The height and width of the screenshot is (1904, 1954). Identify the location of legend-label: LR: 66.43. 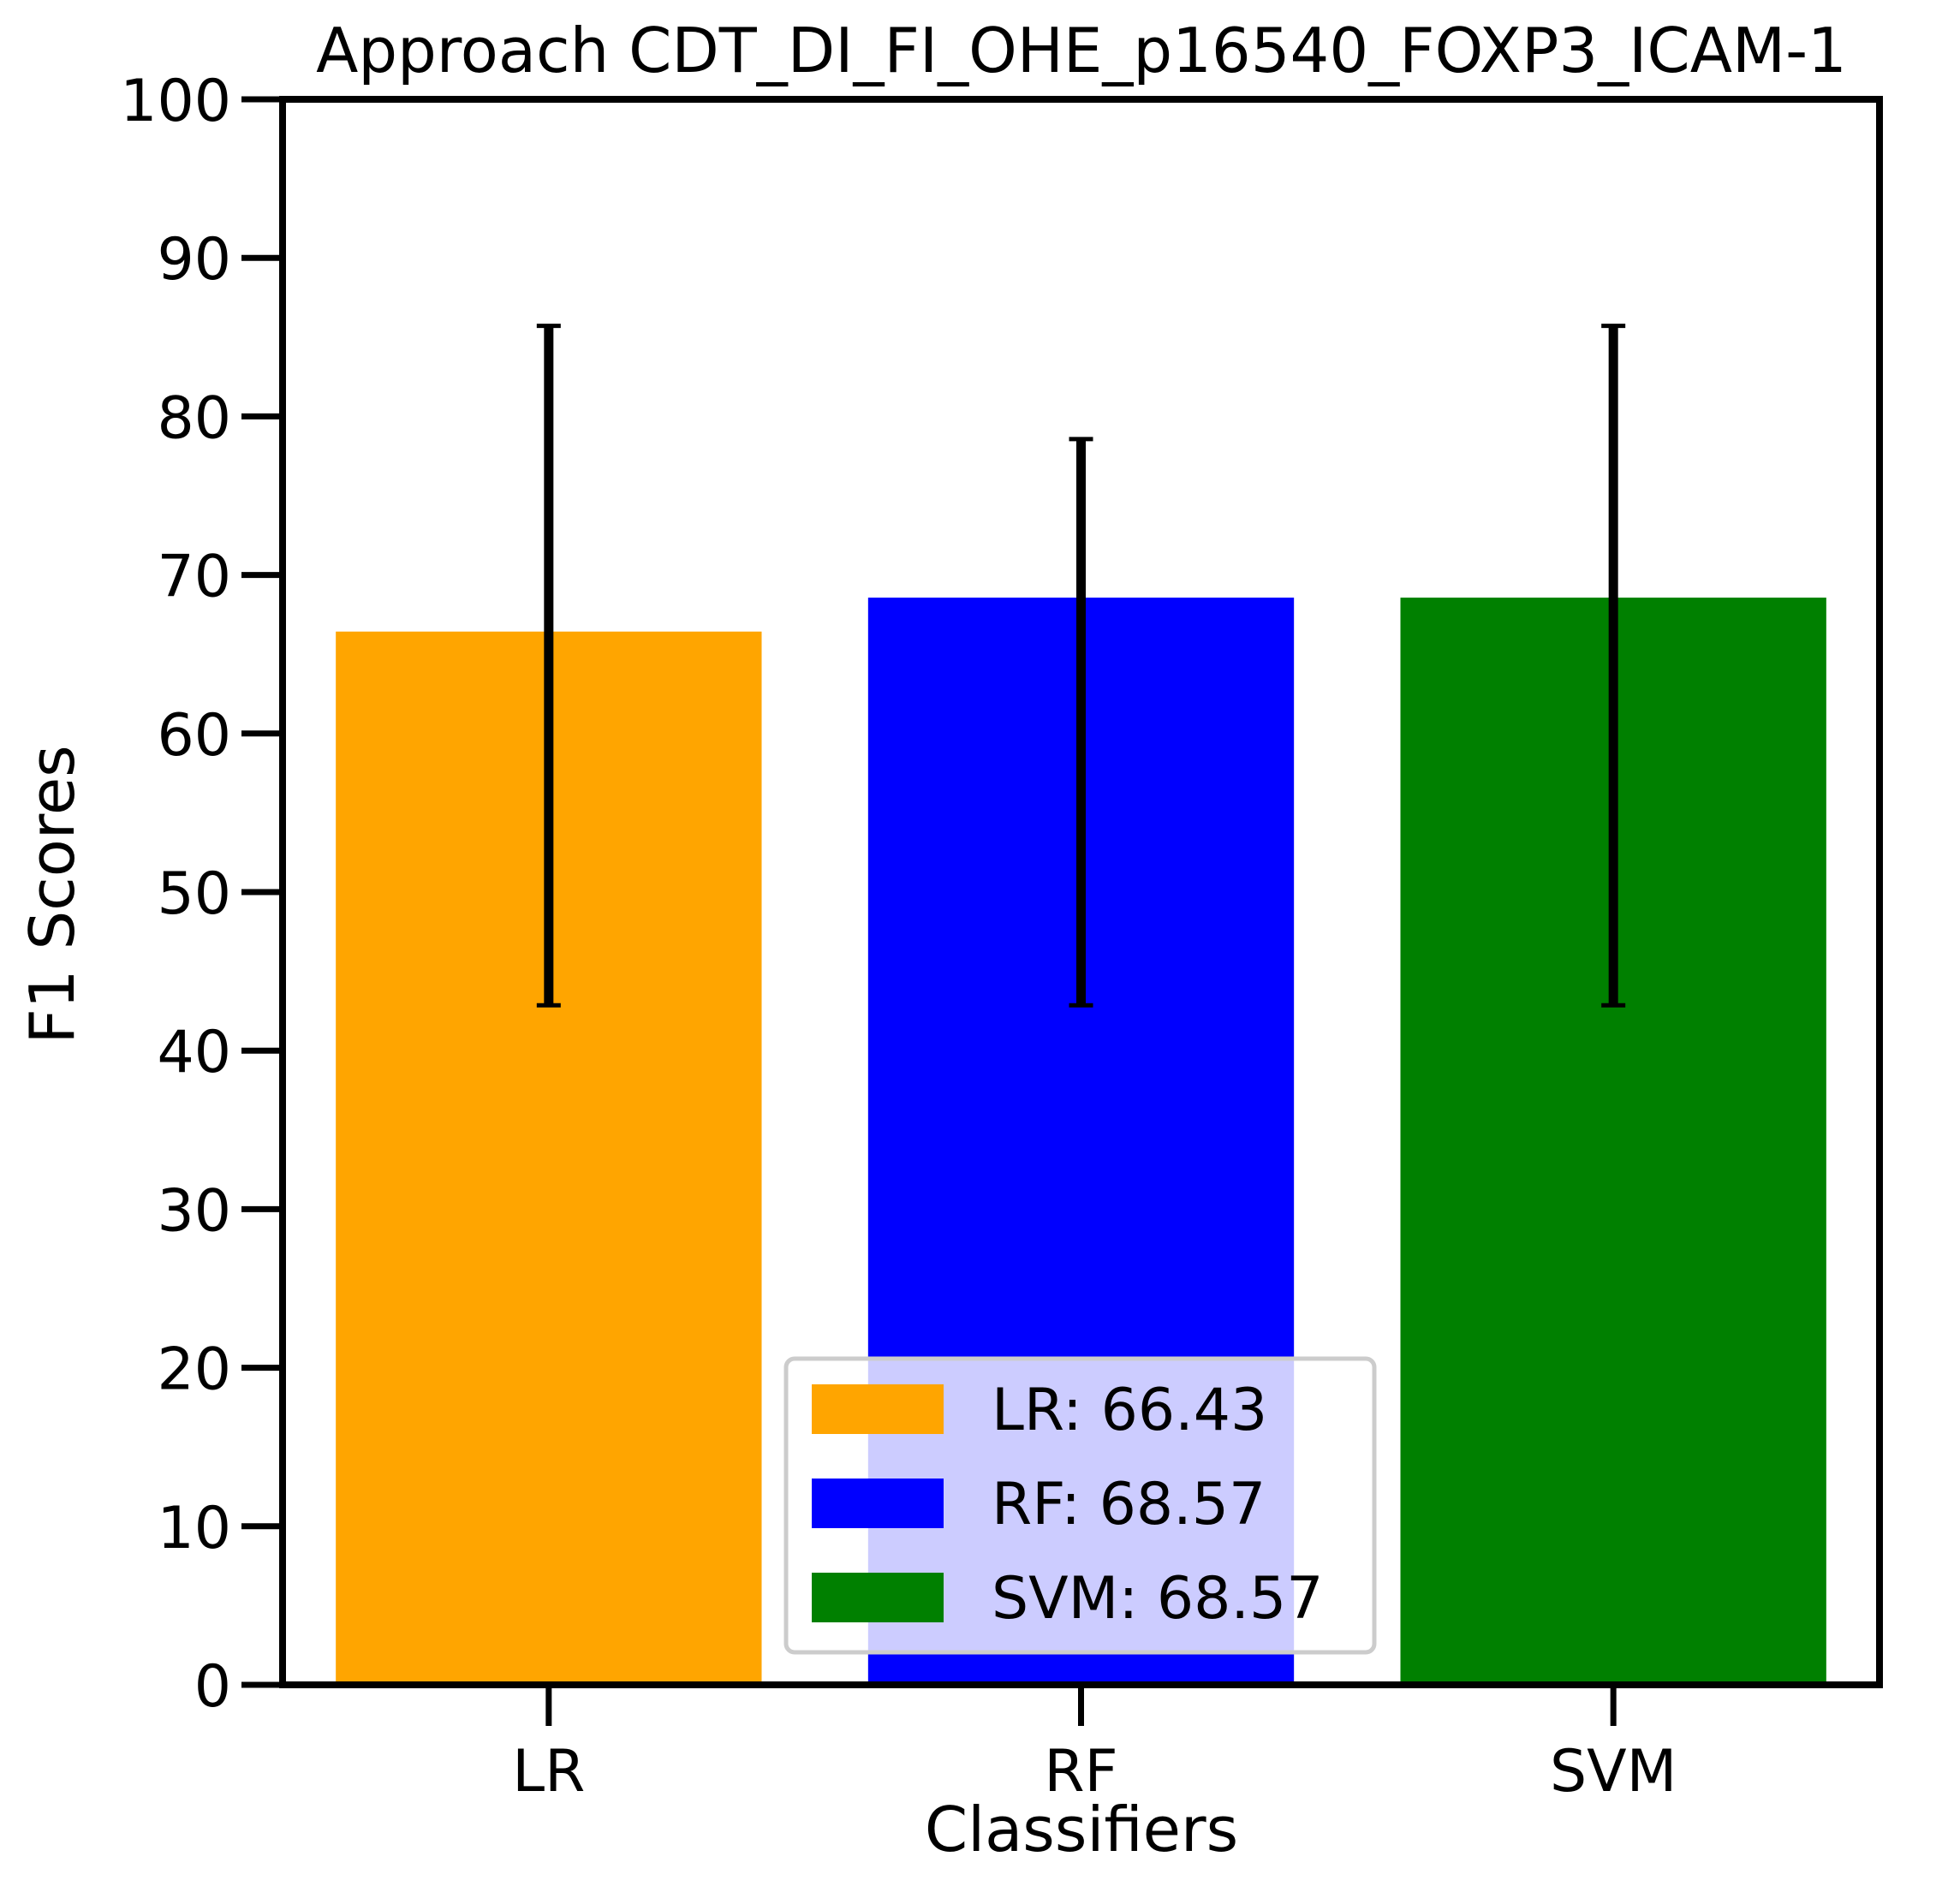
(1130, 1411).